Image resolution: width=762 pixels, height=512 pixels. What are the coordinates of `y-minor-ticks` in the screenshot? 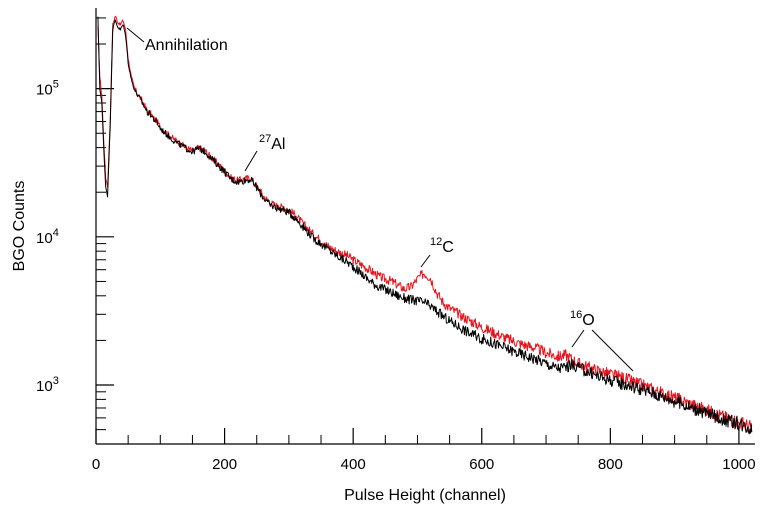 It's located at (101, 231).